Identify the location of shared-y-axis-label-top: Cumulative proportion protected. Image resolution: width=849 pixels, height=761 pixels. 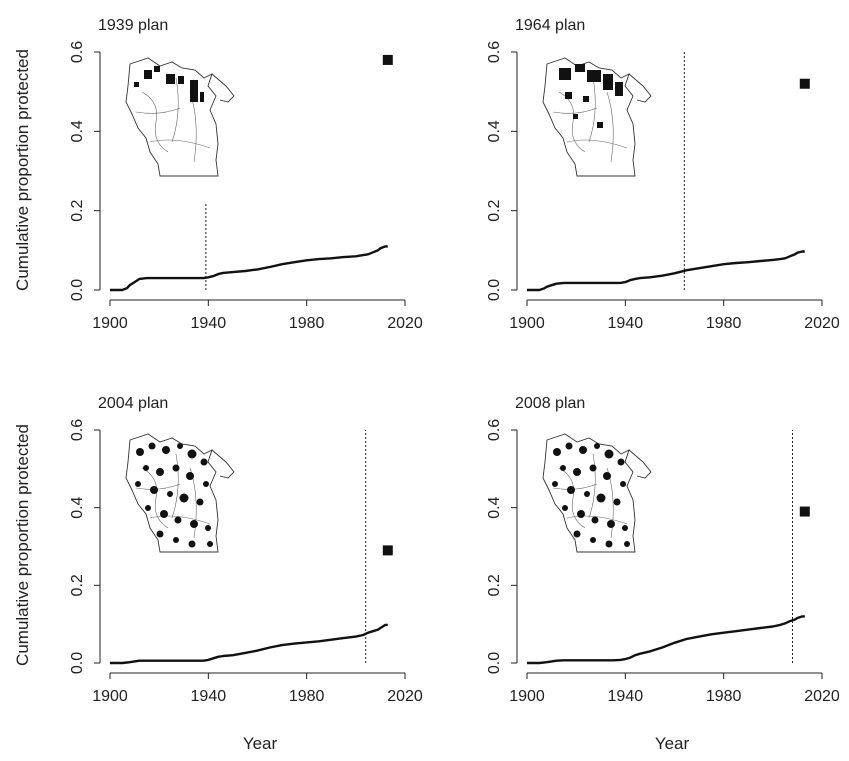
(22, 170).